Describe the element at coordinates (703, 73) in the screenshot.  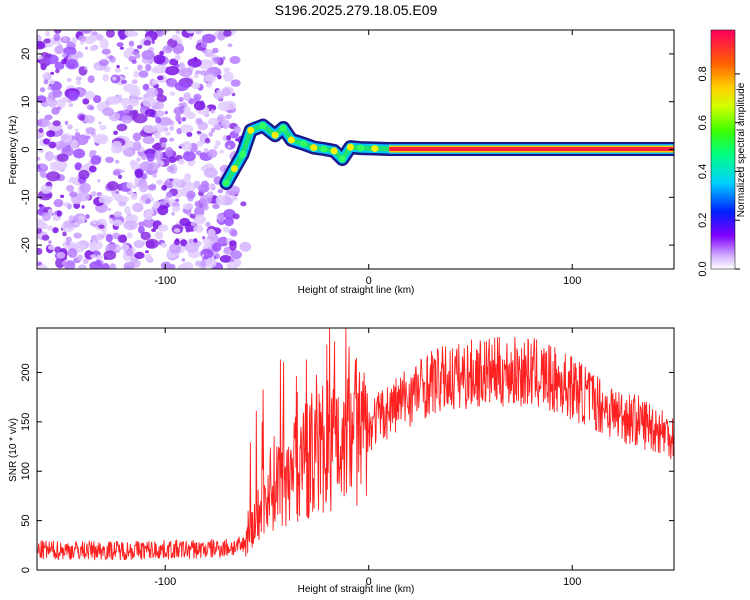
I see `colorbar-tick-label: 0.8` at that location.